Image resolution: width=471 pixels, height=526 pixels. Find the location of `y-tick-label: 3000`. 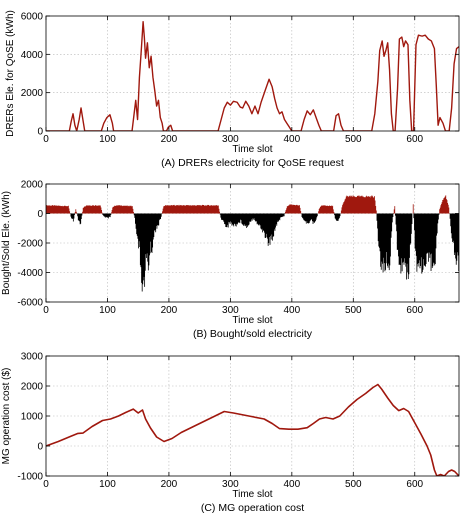

y-tick-label: 3000 is located at coordinates (32, 357).